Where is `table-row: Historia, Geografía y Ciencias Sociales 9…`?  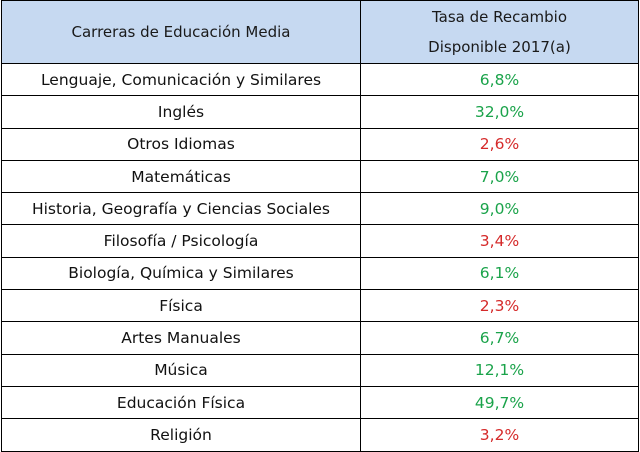
table-row: Historia, Geografía y Ciencias Sociales 9… is located at coordinates (320, 209).